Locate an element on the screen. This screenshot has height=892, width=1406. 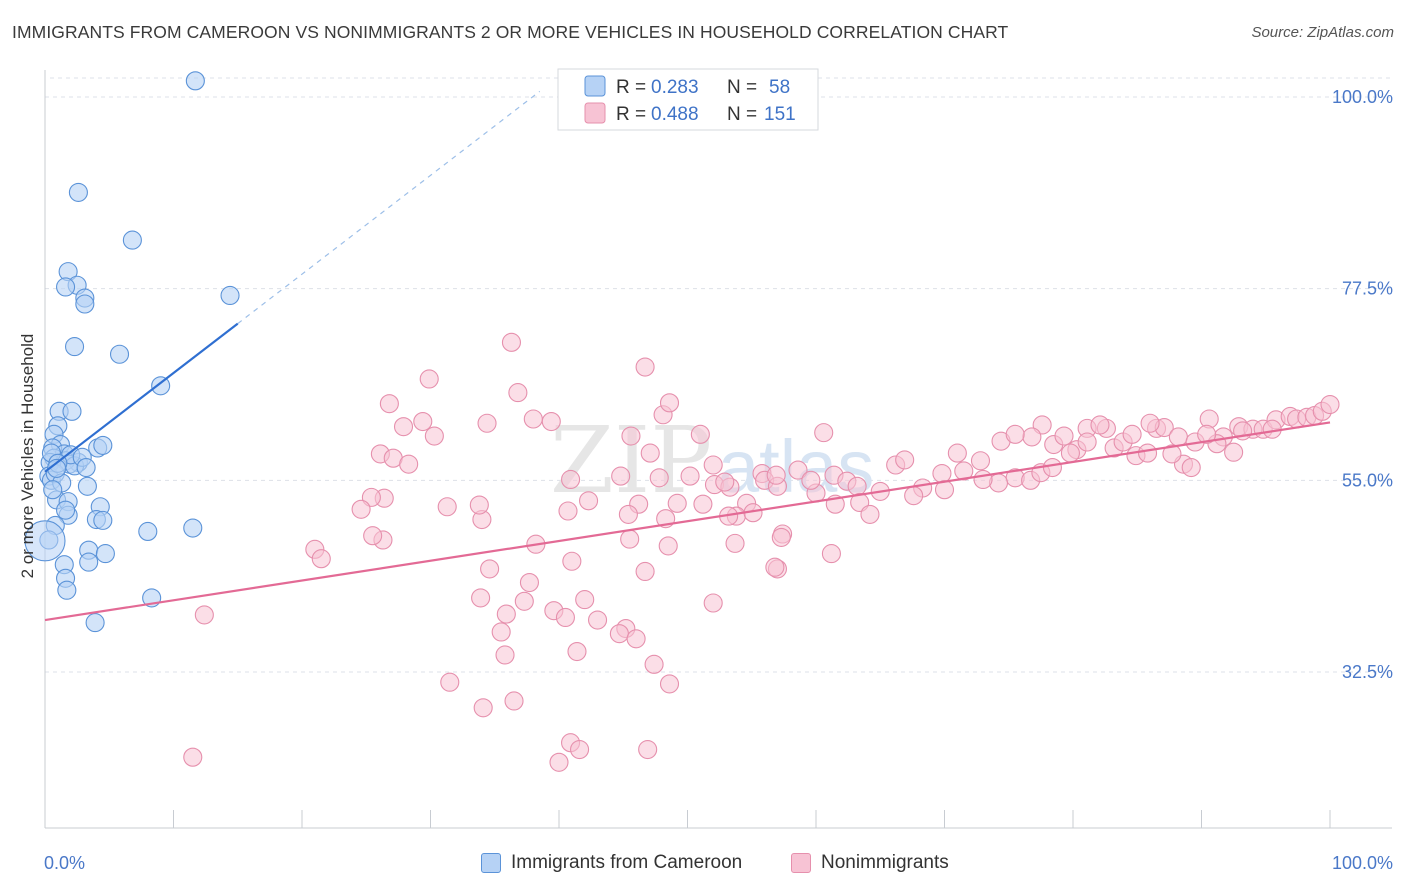
legend-item-cameroon: Immigrants from Cameroon is located at coordinates (611, 863).